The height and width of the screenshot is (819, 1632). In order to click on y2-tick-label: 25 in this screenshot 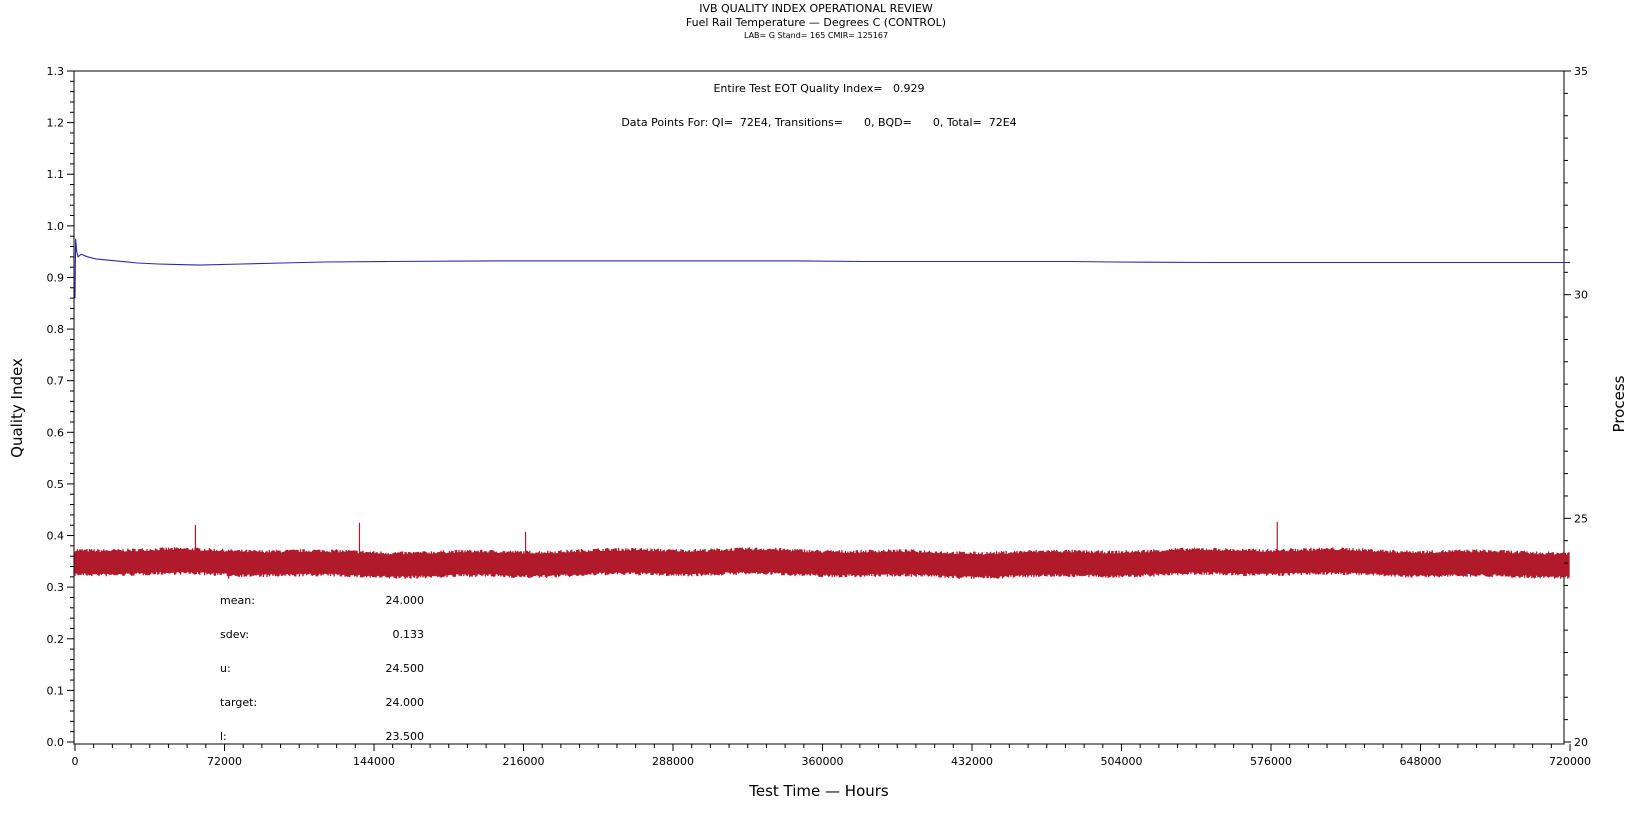, I will do `click(1581, 518)`.